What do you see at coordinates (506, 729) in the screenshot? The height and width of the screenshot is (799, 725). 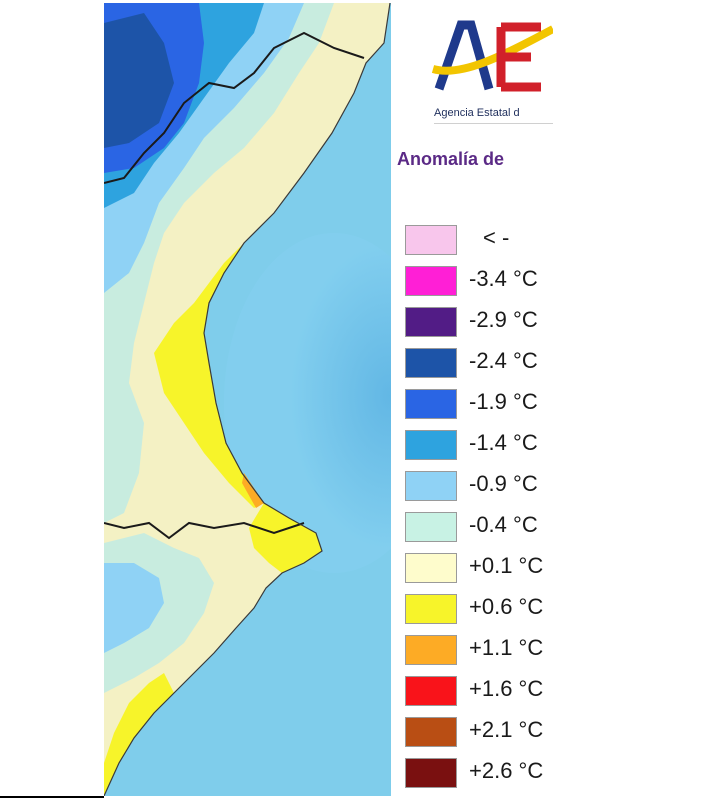 I see `legend-label: +2.1 °C` at bounding box center [506, 729].